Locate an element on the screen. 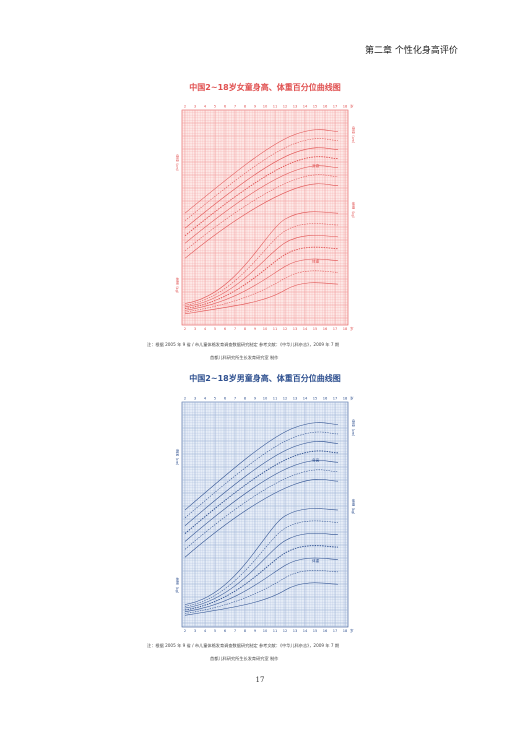 Image resolution: width=520 pixels, height=731 pixels. boy-age-tick-bottom: 14 is located at coordinates (305, 631).